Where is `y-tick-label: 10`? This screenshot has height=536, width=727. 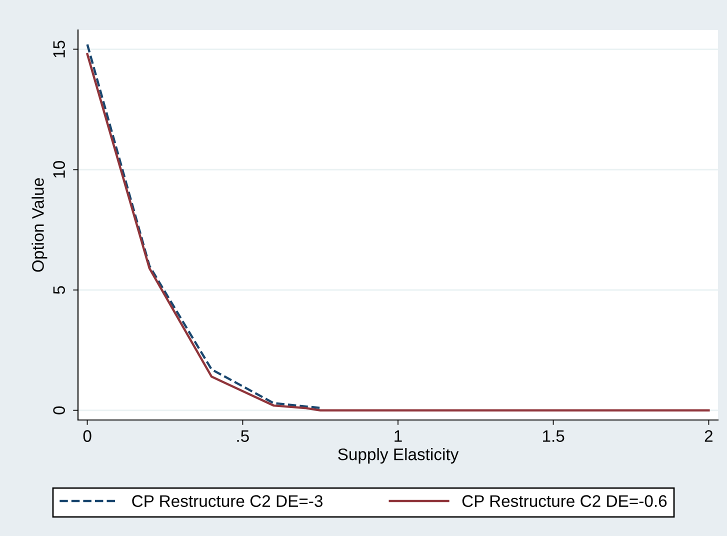
y-tick-label: 10 is located at coordinates (59, 169).